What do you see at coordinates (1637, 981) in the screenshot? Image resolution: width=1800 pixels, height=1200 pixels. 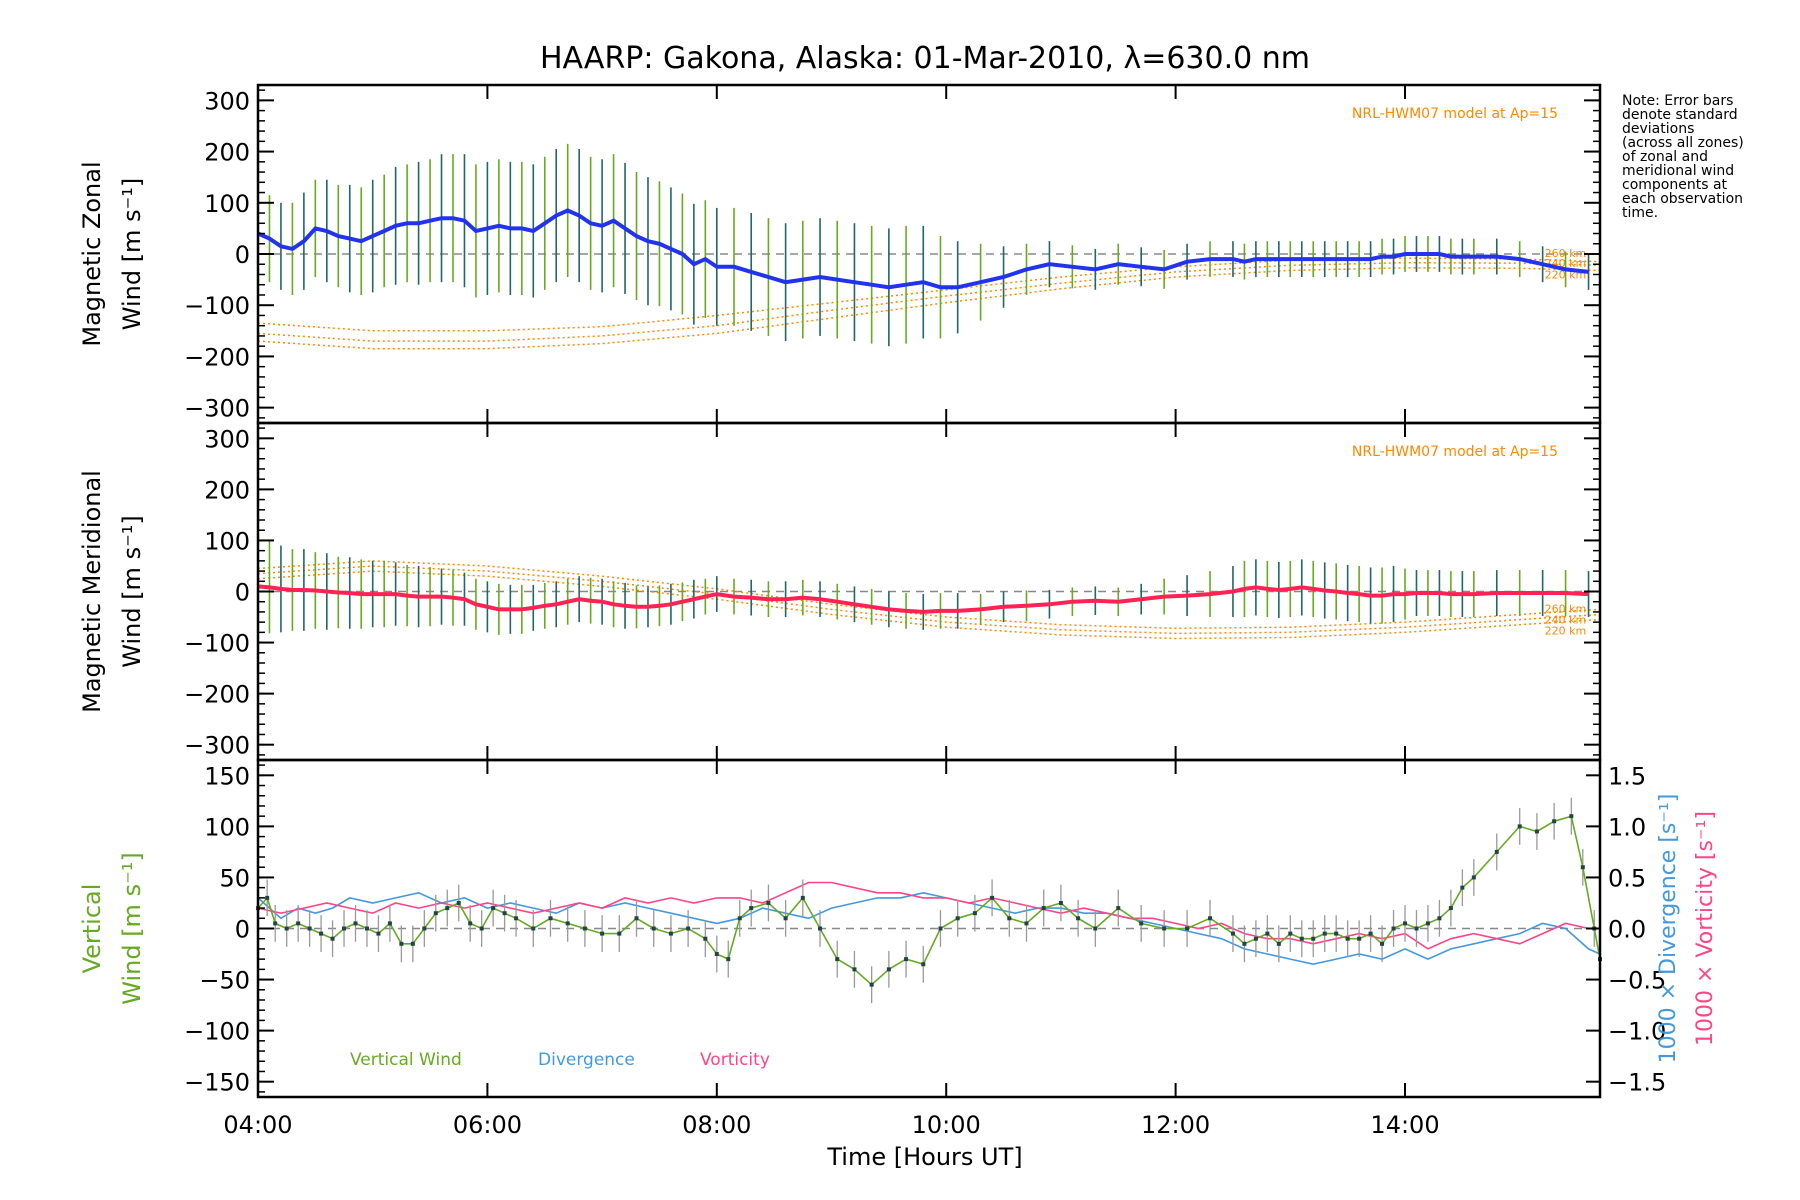 I see `right-tick-label: −0.5` at bounding box center [1637, 981].